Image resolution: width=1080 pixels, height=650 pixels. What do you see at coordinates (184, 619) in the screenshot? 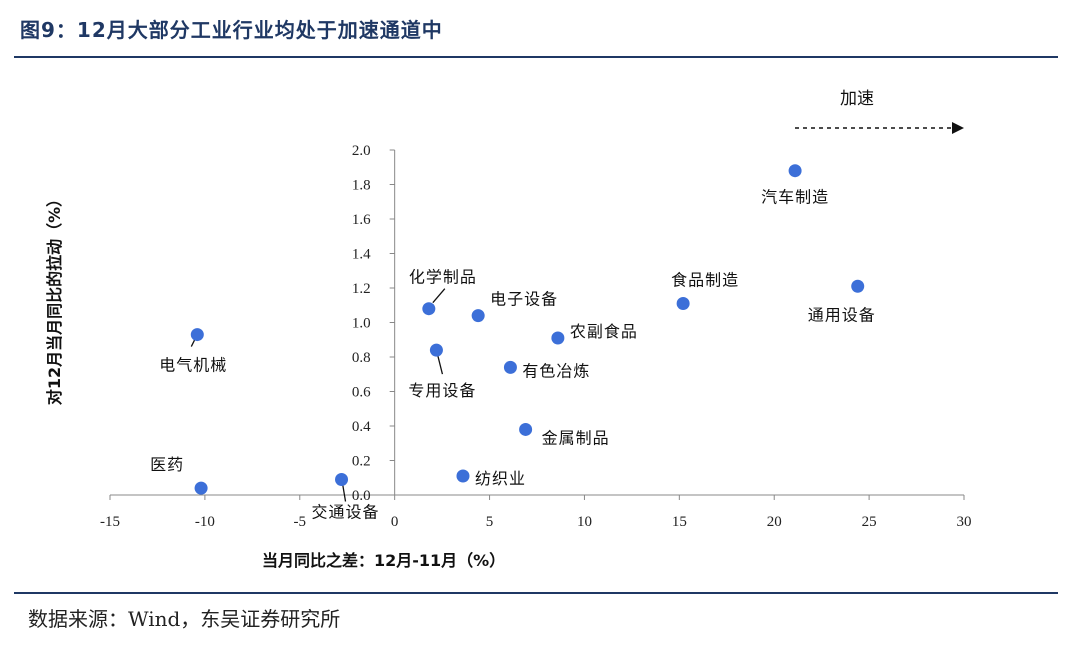
I see `source-note: 数据来源：Wind，东吴证券研究所` at bounding box center [184, 619].